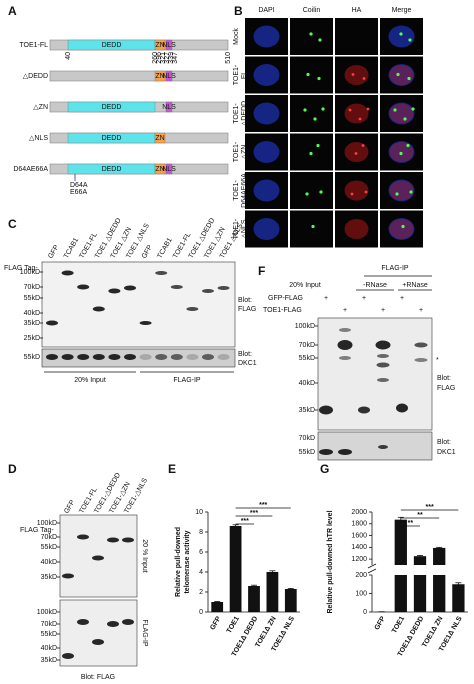  Describe the element at coordinates (236, 36) in the screenshot. I see `row-label: Mock` at that location.